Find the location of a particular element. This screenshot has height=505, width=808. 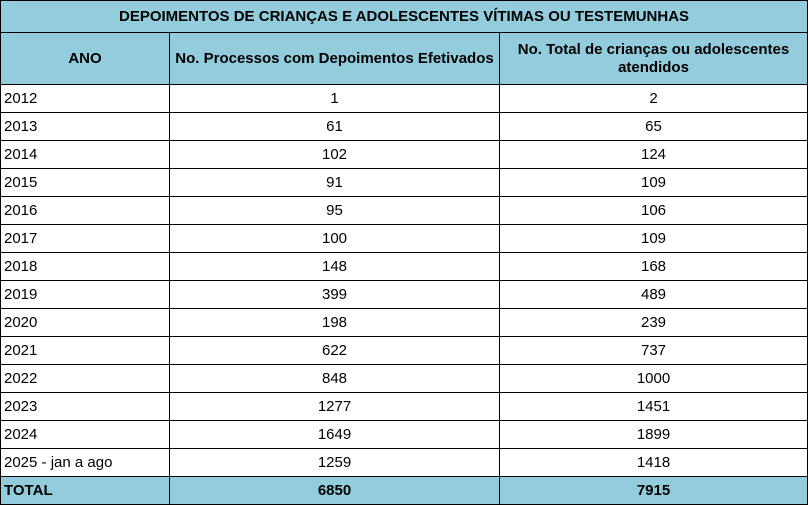

year-cell: 2021 is located at coordinates (85, 350).